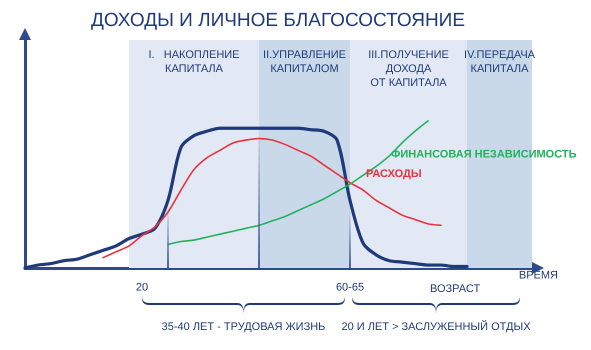  Describe the element at coordinates (350, 288) in the screenshot. I see `x-tick-label: 60-65` at that location.